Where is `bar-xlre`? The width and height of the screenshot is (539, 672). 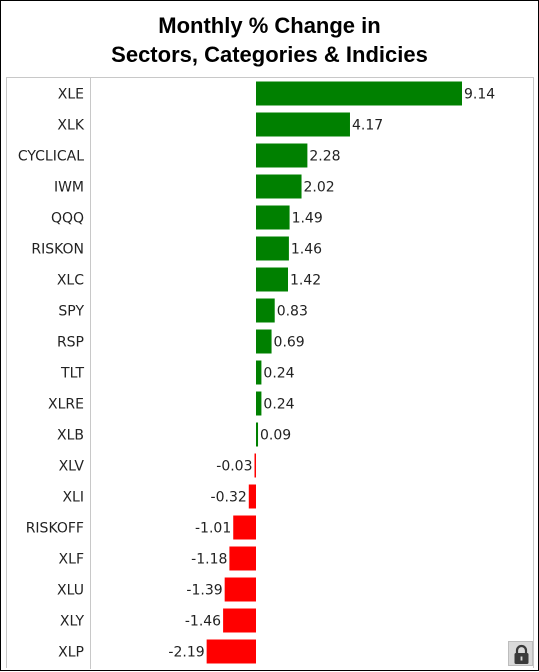 bar-xlre is located at coordinates (259, 403).